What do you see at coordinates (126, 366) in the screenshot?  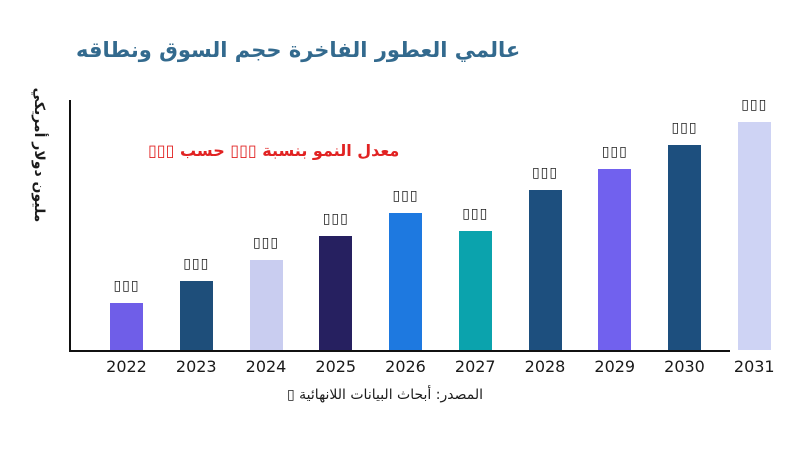 I see `x-tick-2022: 2022` at bounding box center [126, 366].